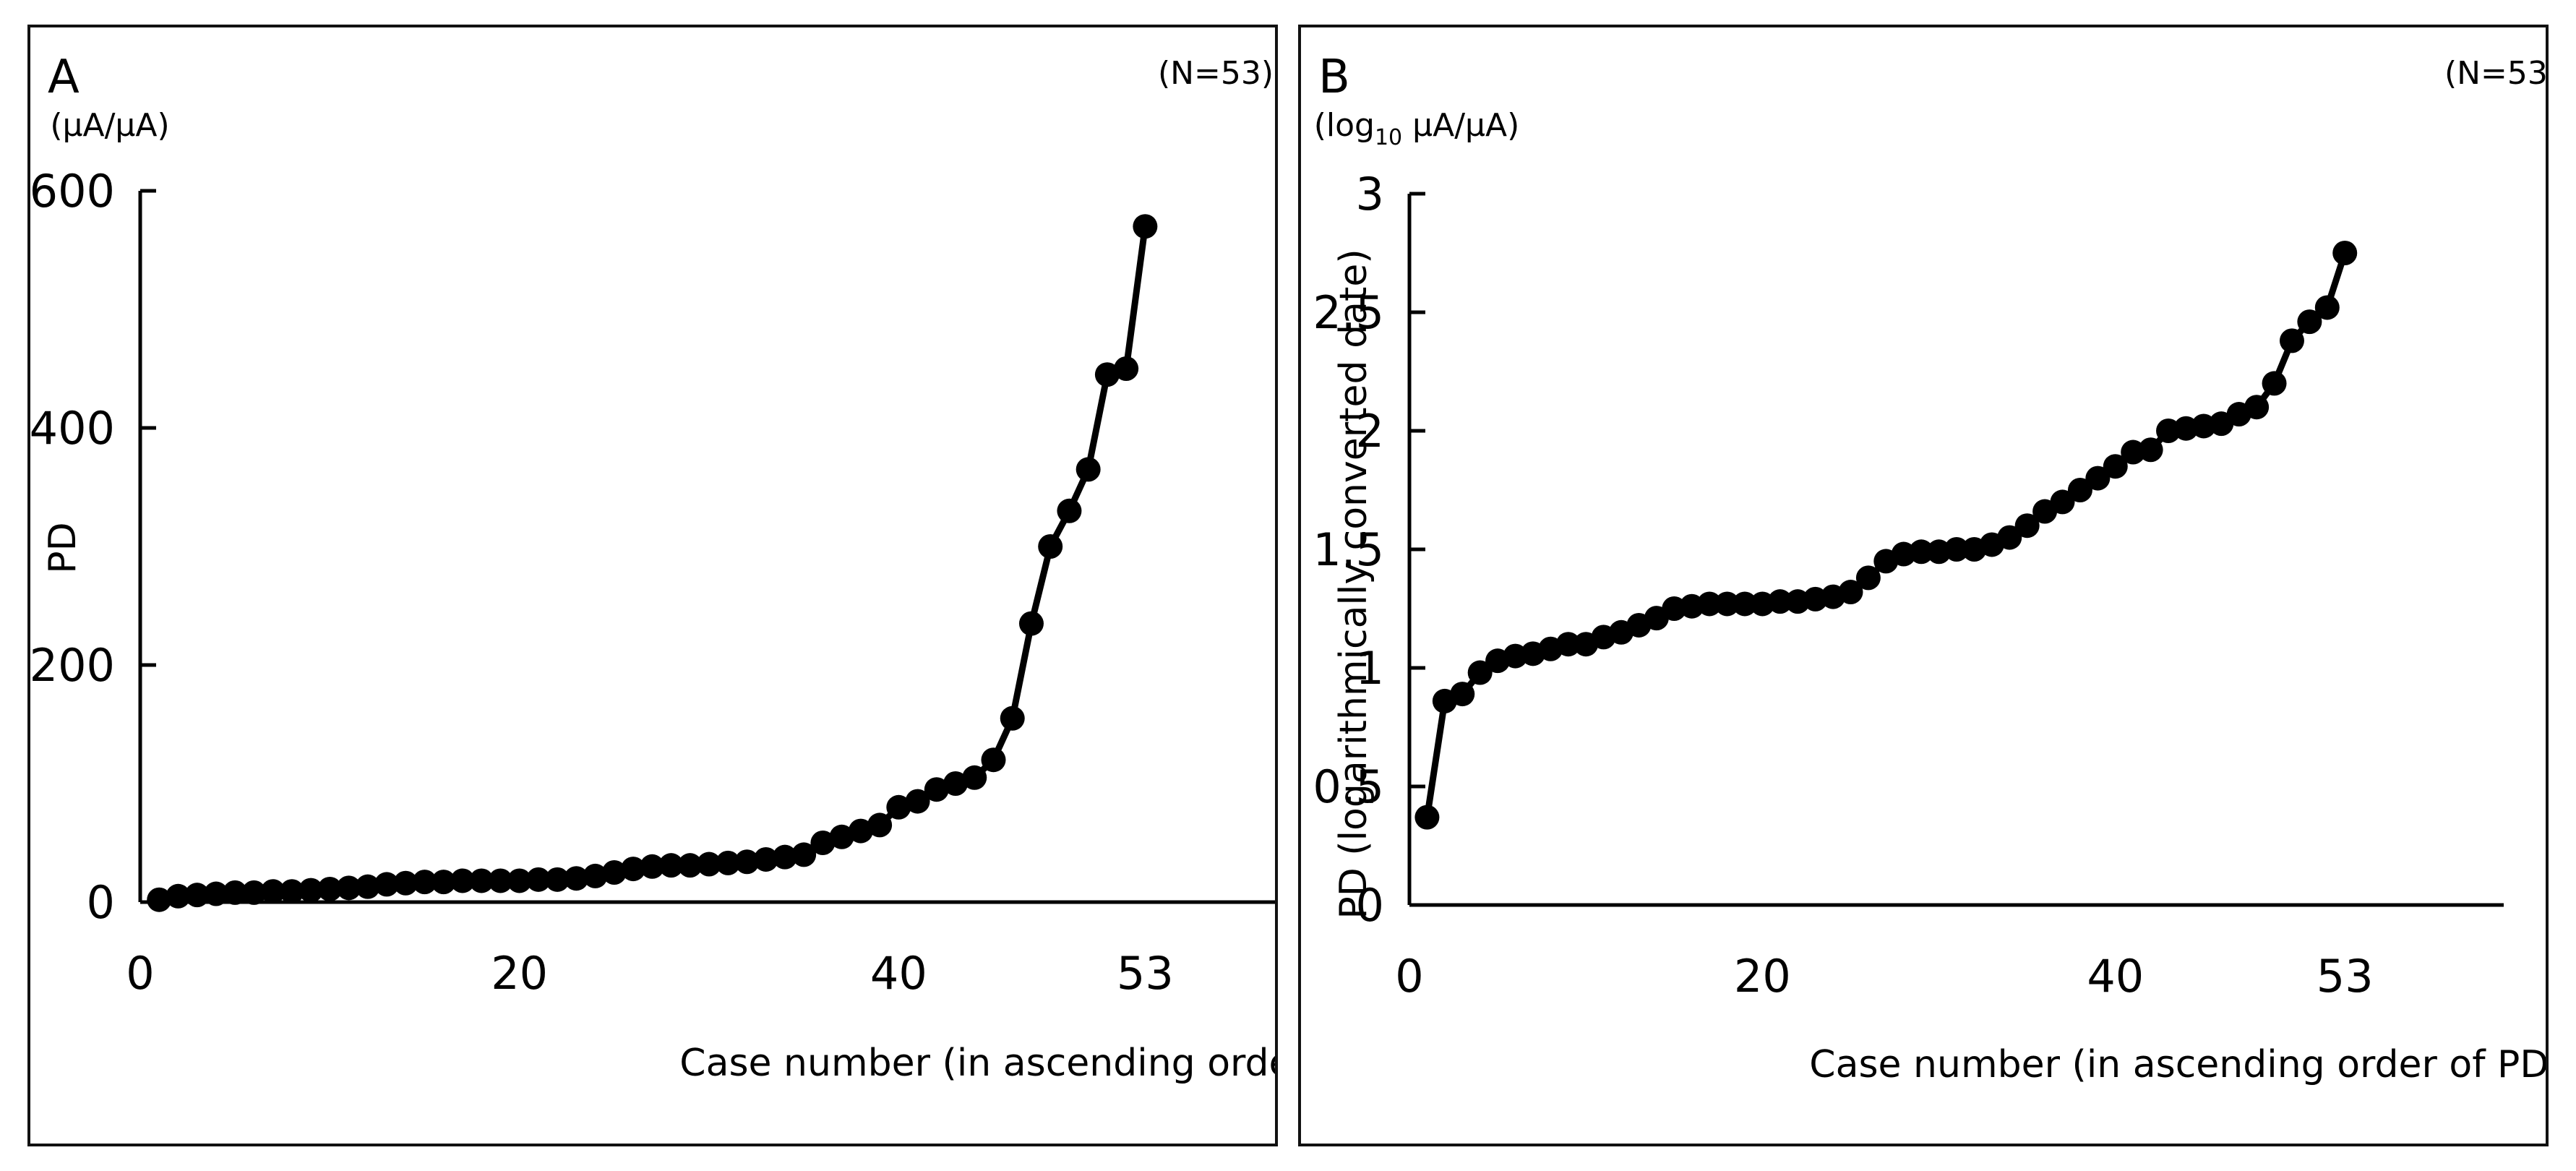 Image resolution: width=2576 pixels, height=1171 pixels. Describe the element at coordinates (1345, 126) in the screenshot. I see `unit-label-b-prefix: (log` at that location.